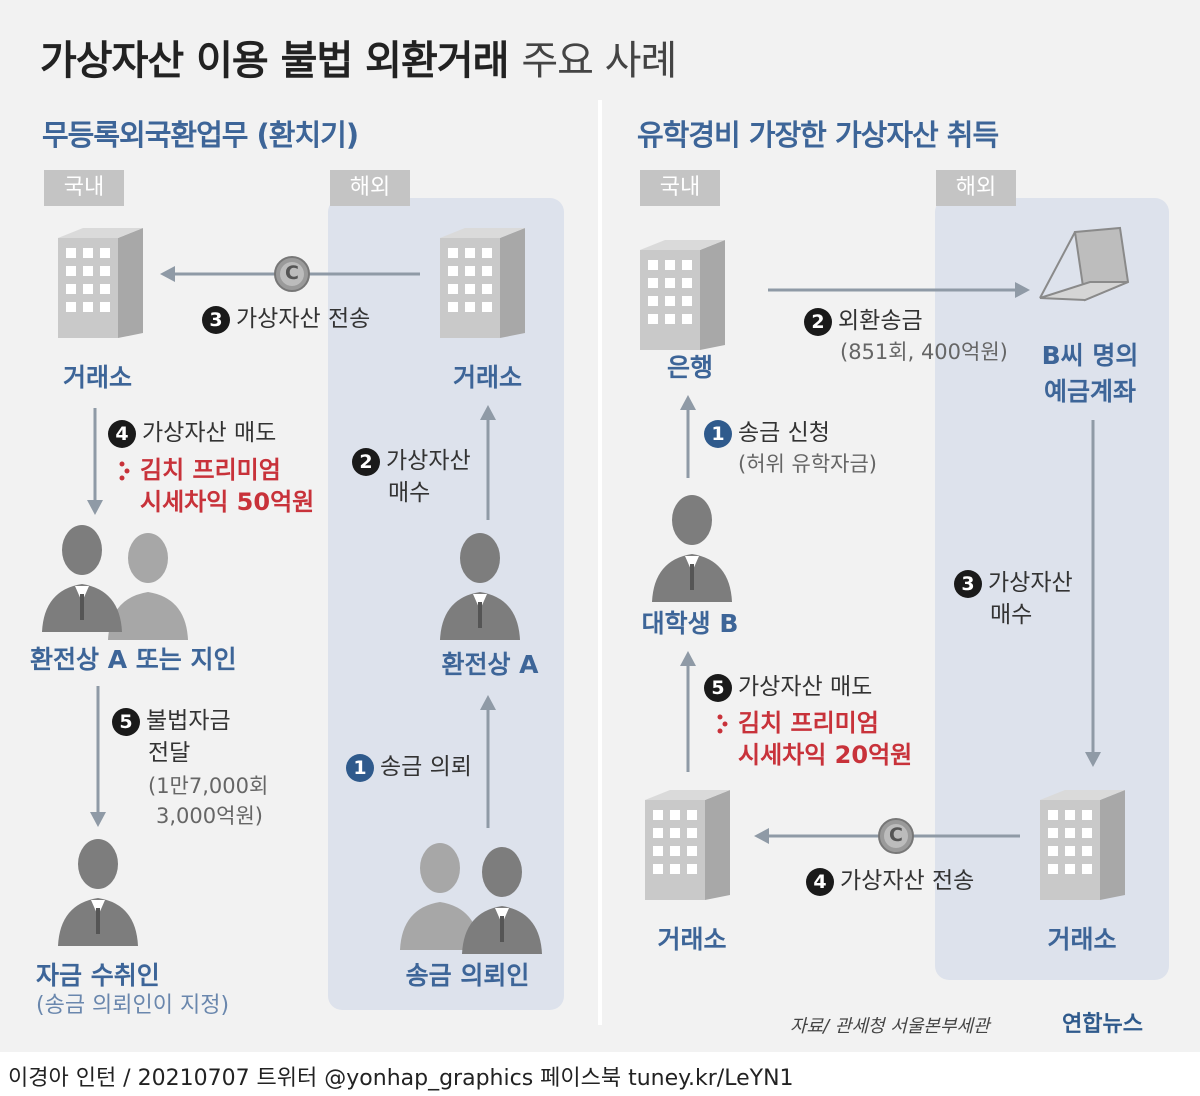 The width and height of the screenshot is (1200, 1096). What do you see at coordinates (210, 470) in the screenshot?
I see `left-step4-premium: 김치 프리미엄` at bounding box center [210, 470].